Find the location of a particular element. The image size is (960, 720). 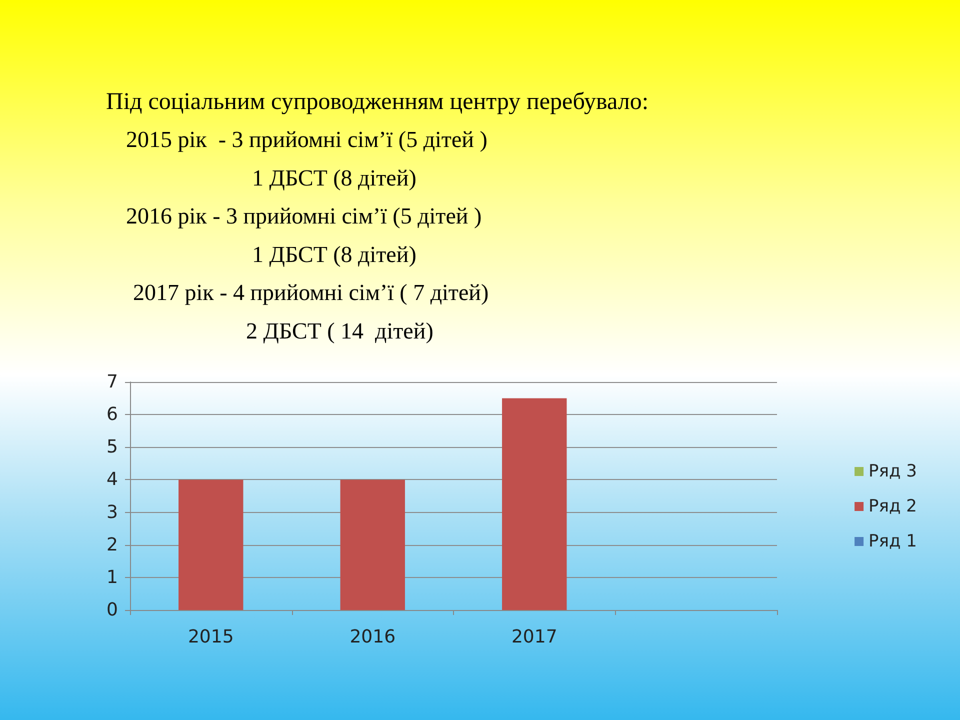

y-tick-label: 0 is located at coordinates (112, 610).